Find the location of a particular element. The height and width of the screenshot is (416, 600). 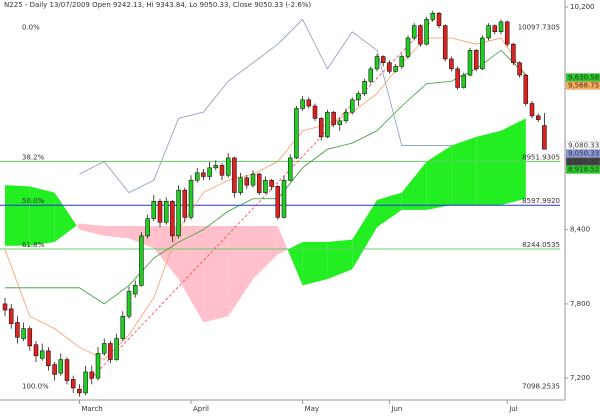

fib-value: 7098.2535 is located at coordinates (541, 387).